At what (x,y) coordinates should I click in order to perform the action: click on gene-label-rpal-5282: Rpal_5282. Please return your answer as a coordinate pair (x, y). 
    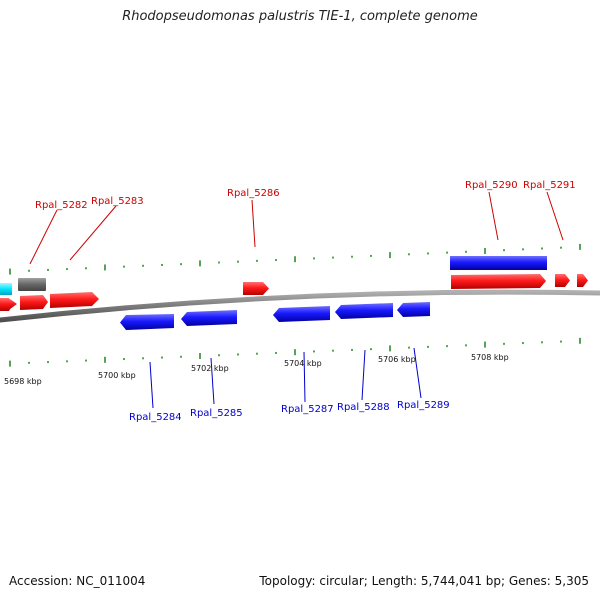
    Looking at the image, I should click on (61, 205).